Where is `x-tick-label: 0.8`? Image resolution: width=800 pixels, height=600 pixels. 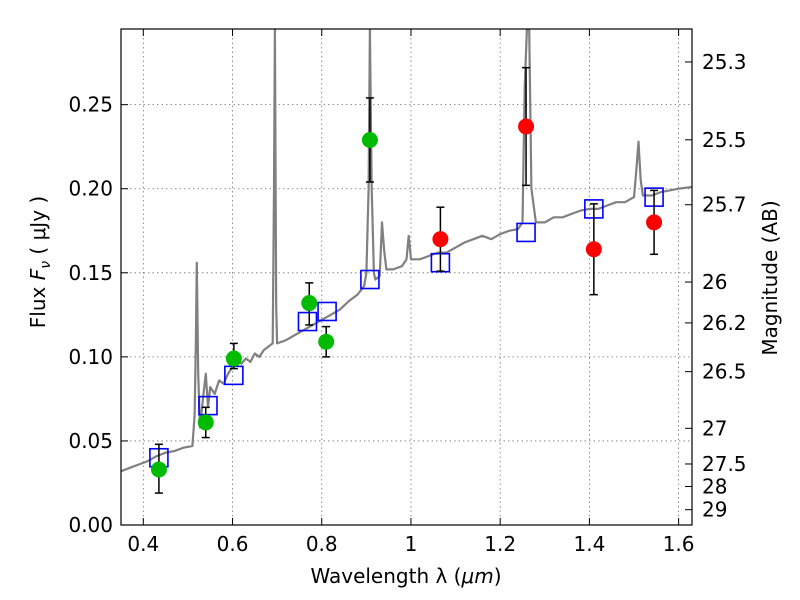
x-tick-label: 0.8 is located at coordinates (322, 544).